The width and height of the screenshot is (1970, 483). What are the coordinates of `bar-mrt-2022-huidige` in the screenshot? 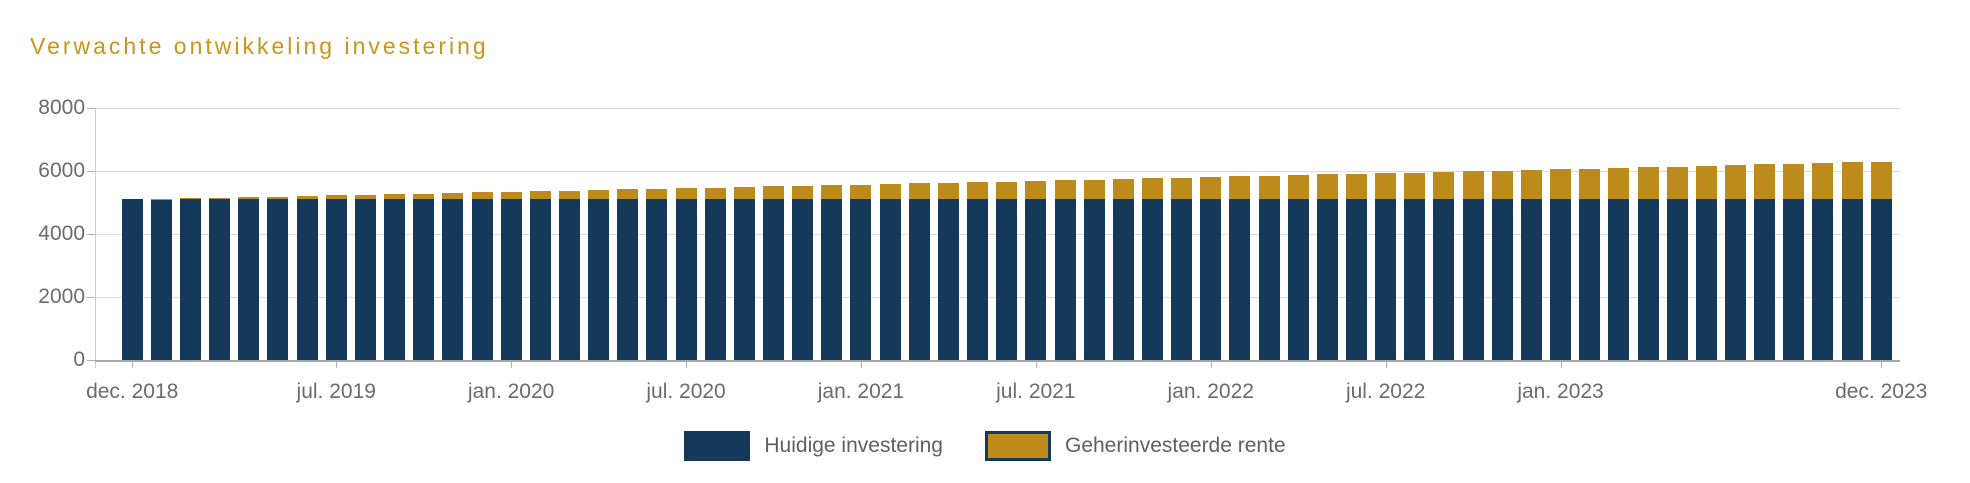 It's located at (1269, 279).